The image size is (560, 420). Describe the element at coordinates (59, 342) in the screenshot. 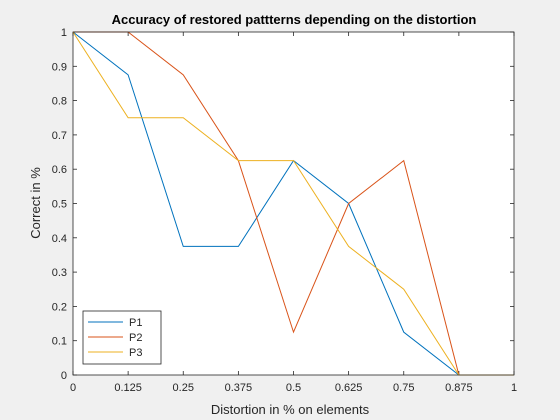

I see `y-tick-label: 0.1` at that location.